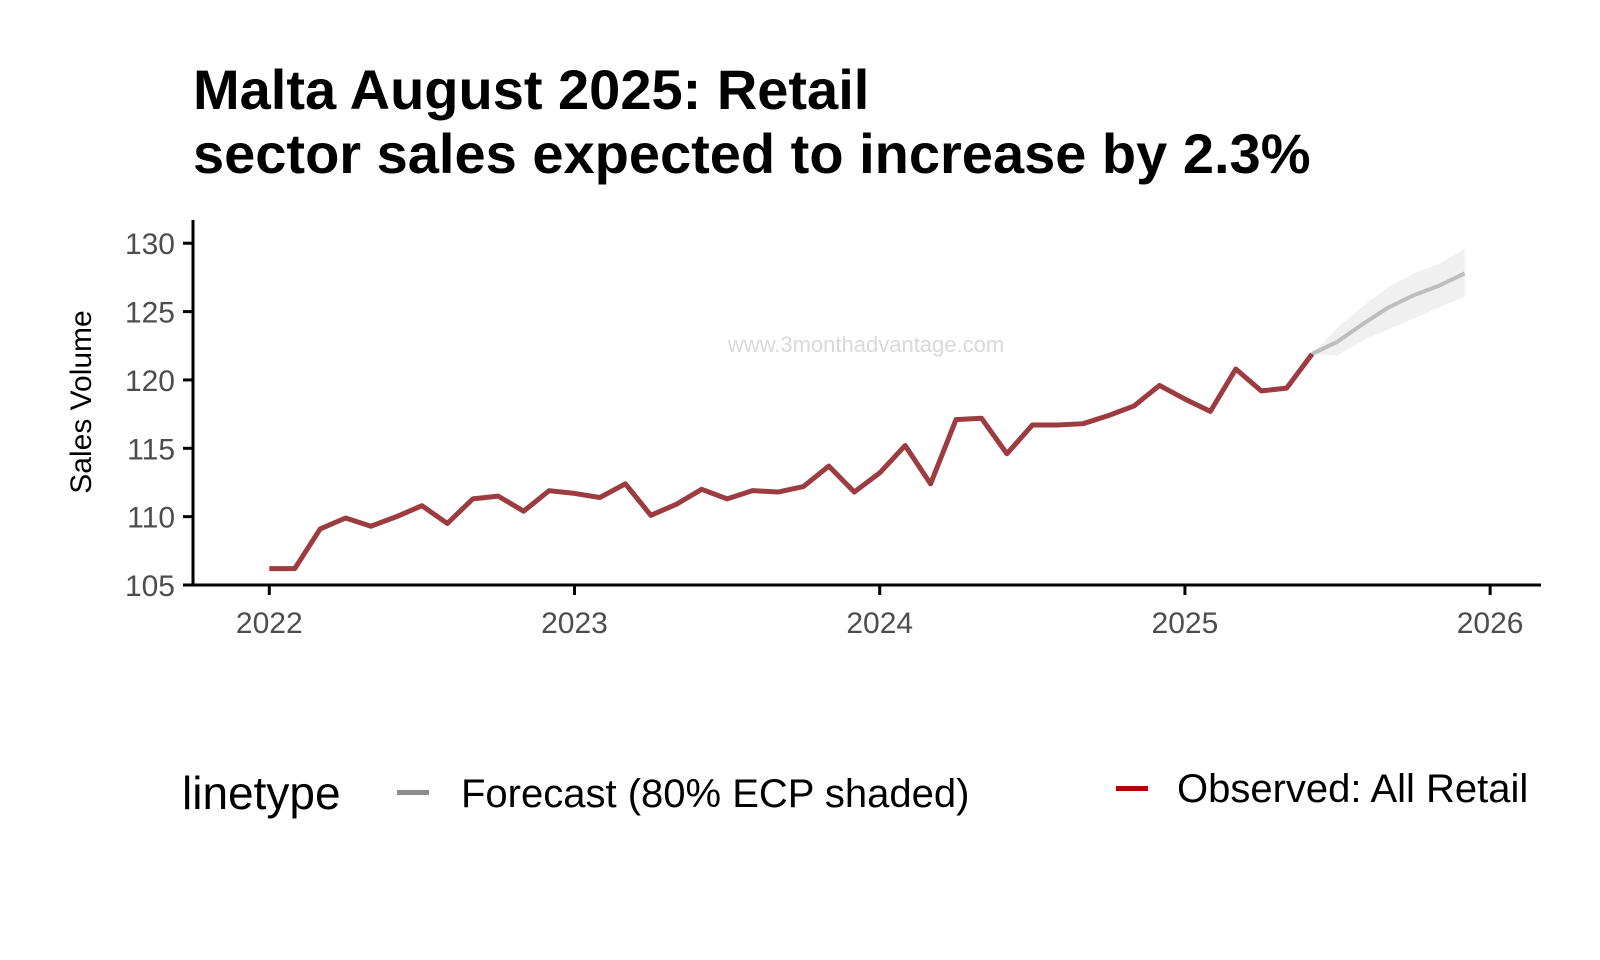  I want to click on chart-title-line-1: Malta August 2025: Retail, so click(531, 89).